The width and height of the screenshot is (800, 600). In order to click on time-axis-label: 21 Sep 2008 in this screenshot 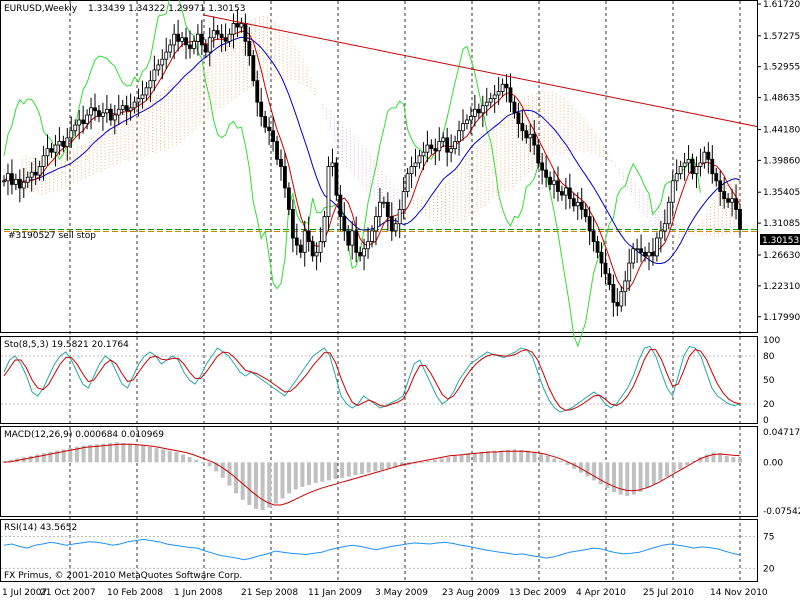, I will do `click(269, 593)`.